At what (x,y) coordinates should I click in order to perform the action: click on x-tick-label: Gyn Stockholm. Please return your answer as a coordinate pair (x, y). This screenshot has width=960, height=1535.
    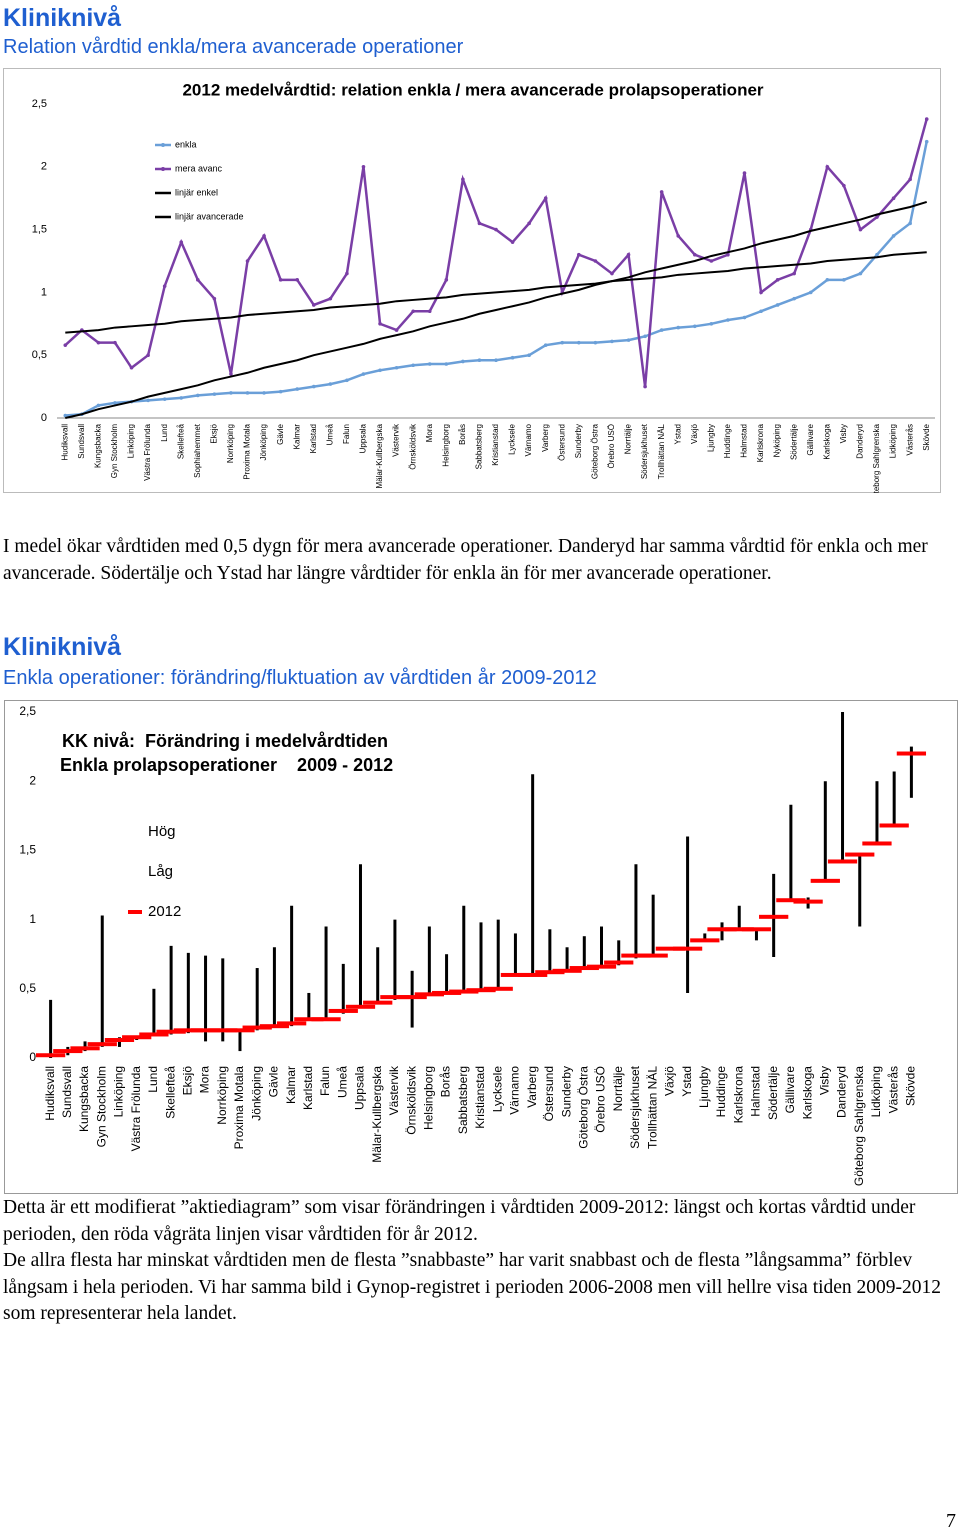
    Looking at the image, I should click on (114, 451).